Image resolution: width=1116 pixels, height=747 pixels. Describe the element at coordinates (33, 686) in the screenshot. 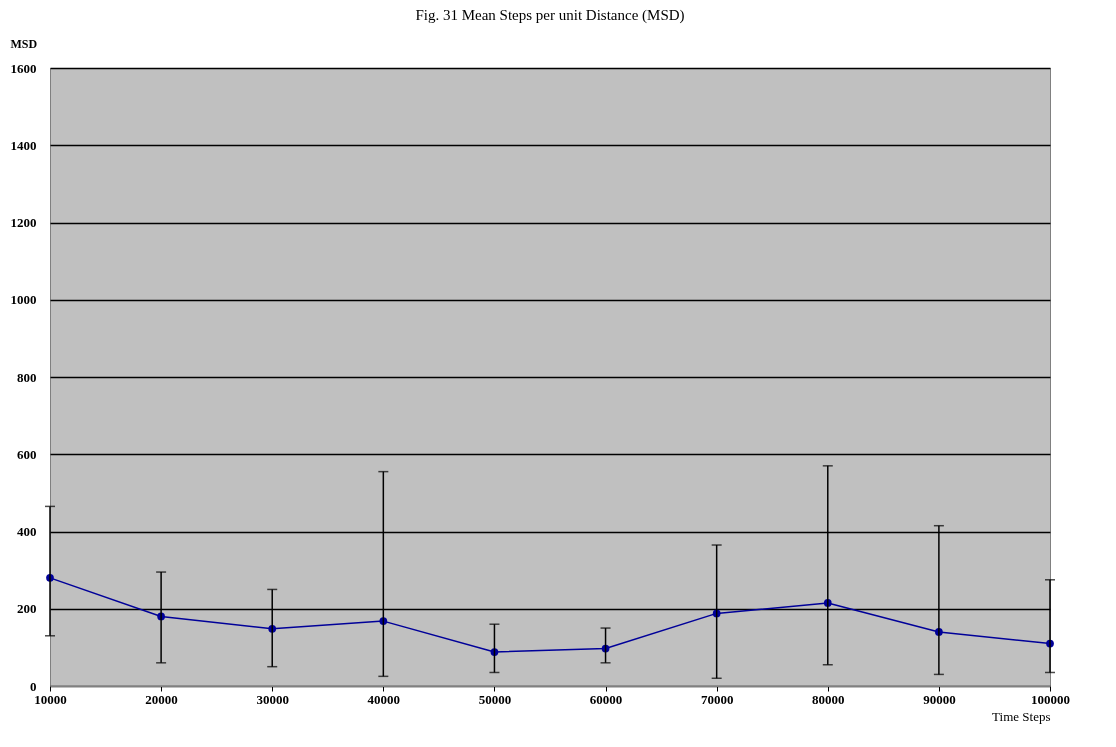

I see `y-tick-label: 0` at that location.